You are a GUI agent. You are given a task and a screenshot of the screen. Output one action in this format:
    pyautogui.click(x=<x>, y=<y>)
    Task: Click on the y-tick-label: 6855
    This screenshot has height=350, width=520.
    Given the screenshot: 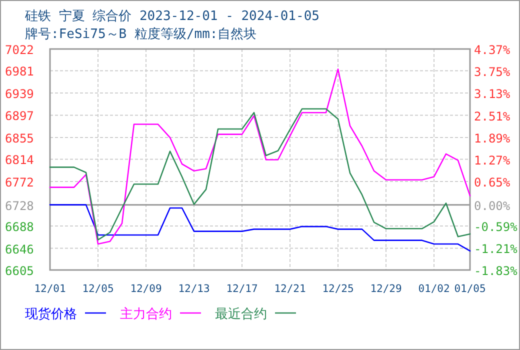 What is the action you would take?
    pyautogui.click(x=19, y=139)
    